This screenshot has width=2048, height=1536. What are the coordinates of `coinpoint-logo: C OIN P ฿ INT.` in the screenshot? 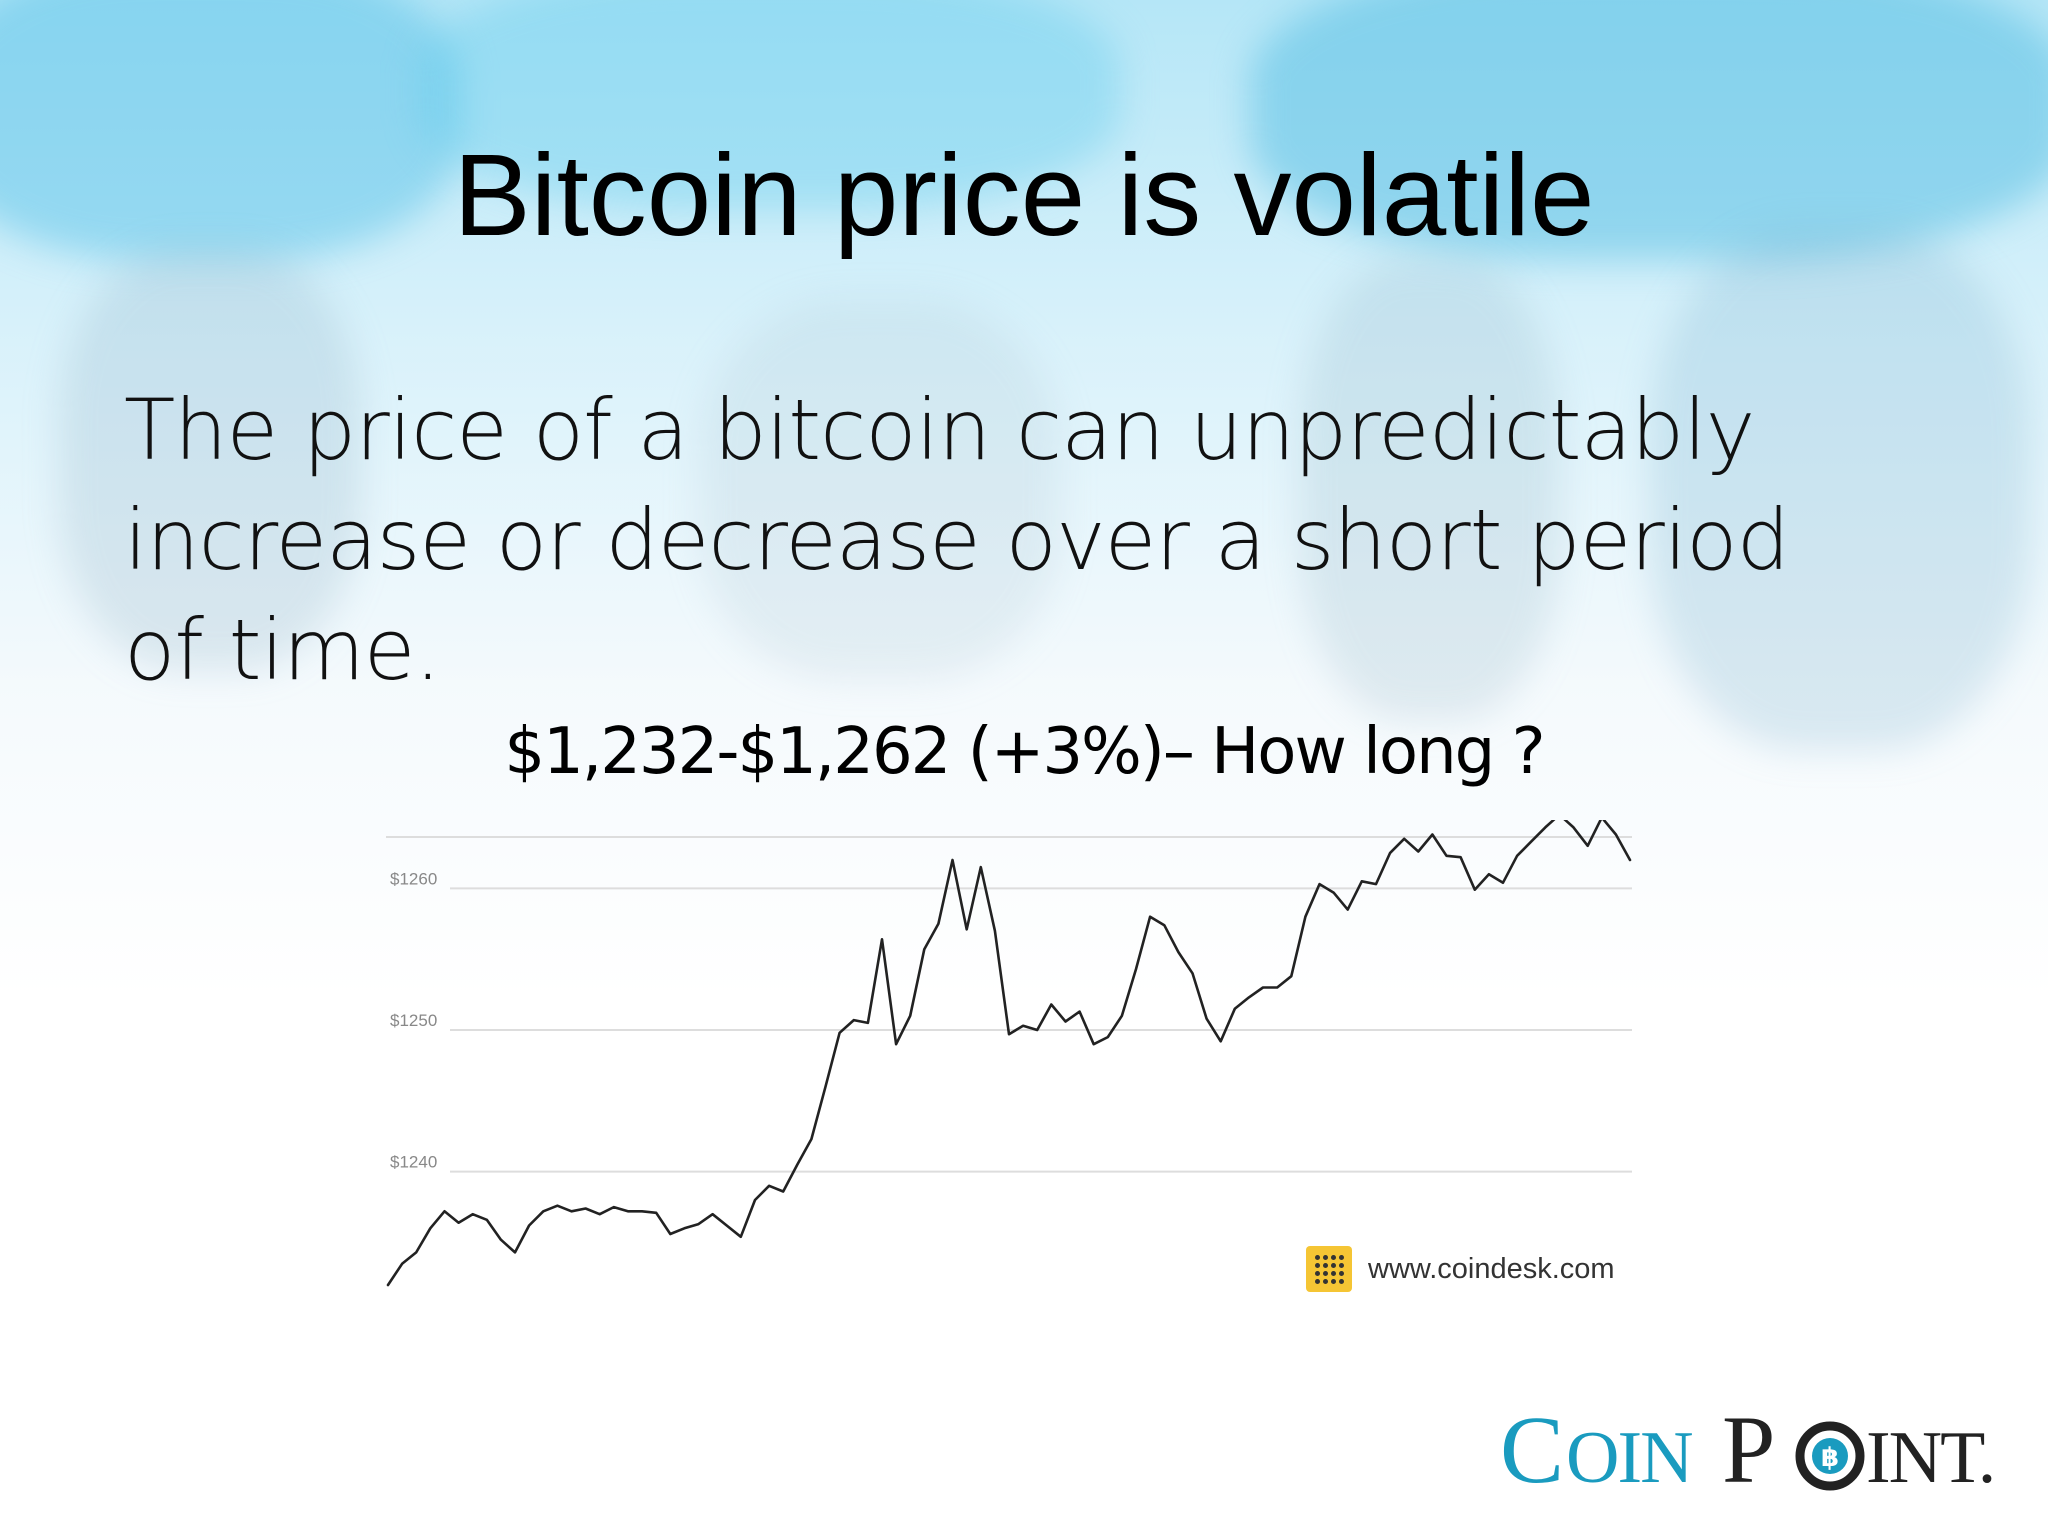 It's located at (1748, 1448).